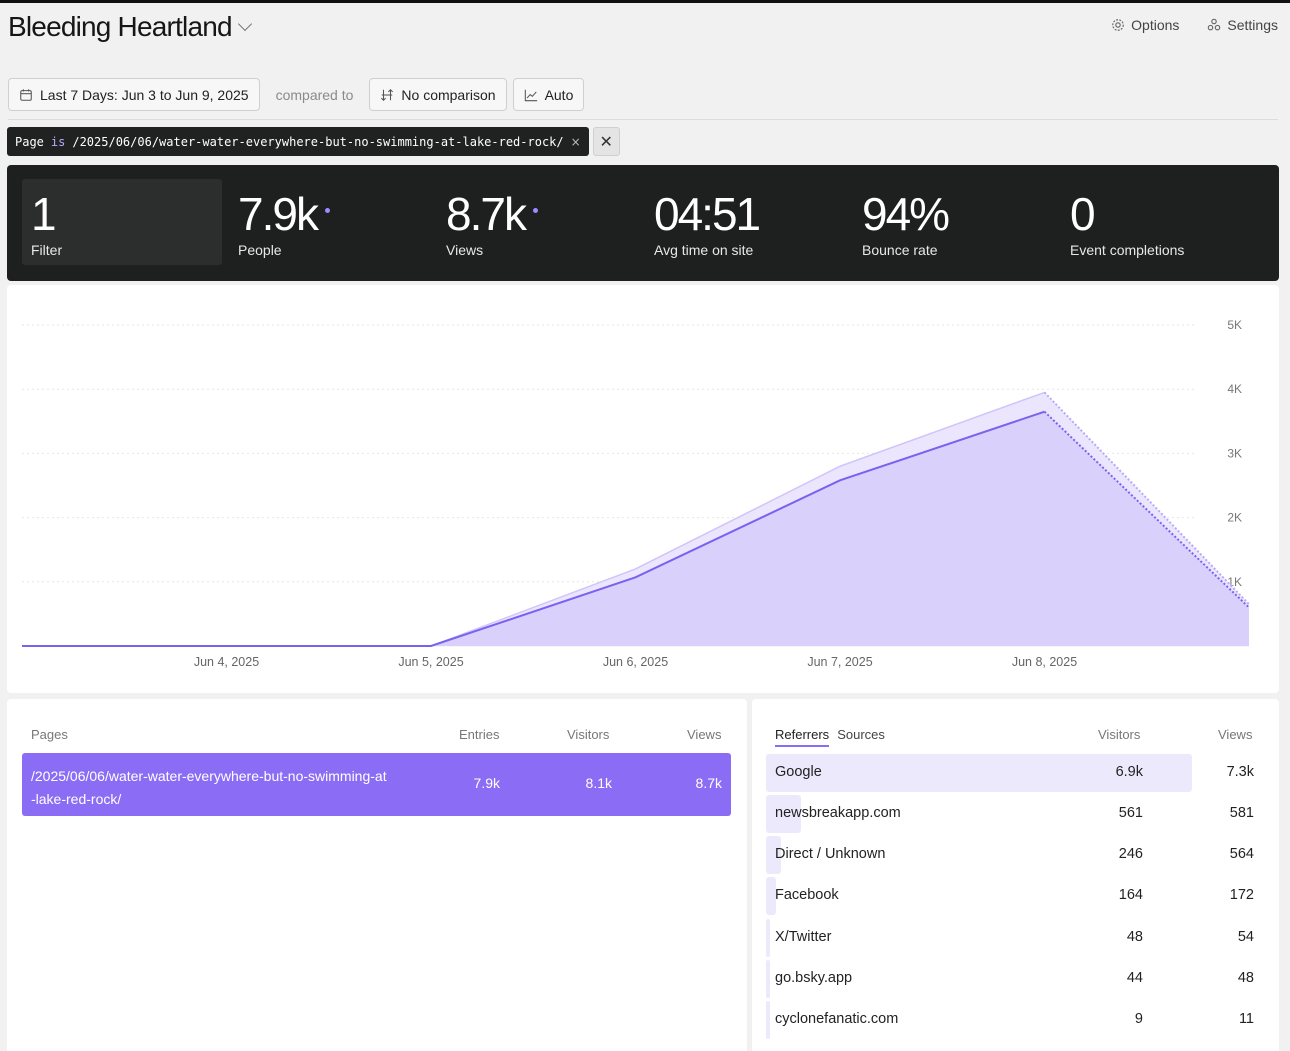 Image resolution: width=1290 pixels, height=1051 pixels. What do you see at coordinates (1083, 214) in the screenshot?
I see `stat-value: 0` at bounding box center [1083, 214].